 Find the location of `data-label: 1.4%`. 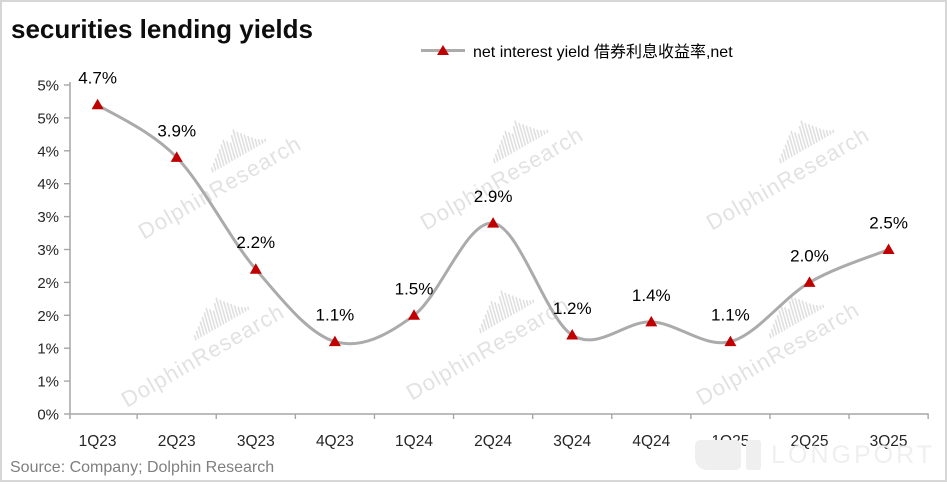

data-label: 1.4% is located at coordinates (651, 295).